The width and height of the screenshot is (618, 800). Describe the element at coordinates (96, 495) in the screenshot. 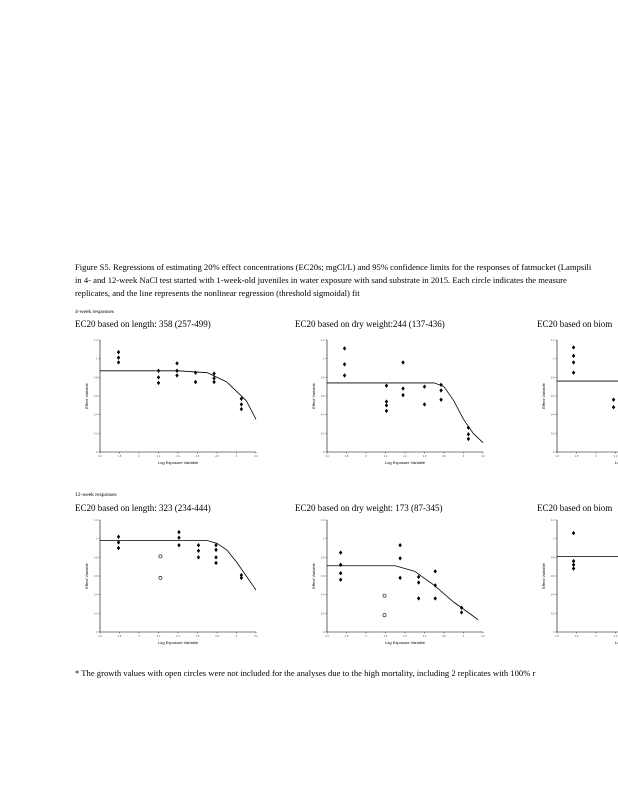

I see `section-label: 12-week responses` at that location.